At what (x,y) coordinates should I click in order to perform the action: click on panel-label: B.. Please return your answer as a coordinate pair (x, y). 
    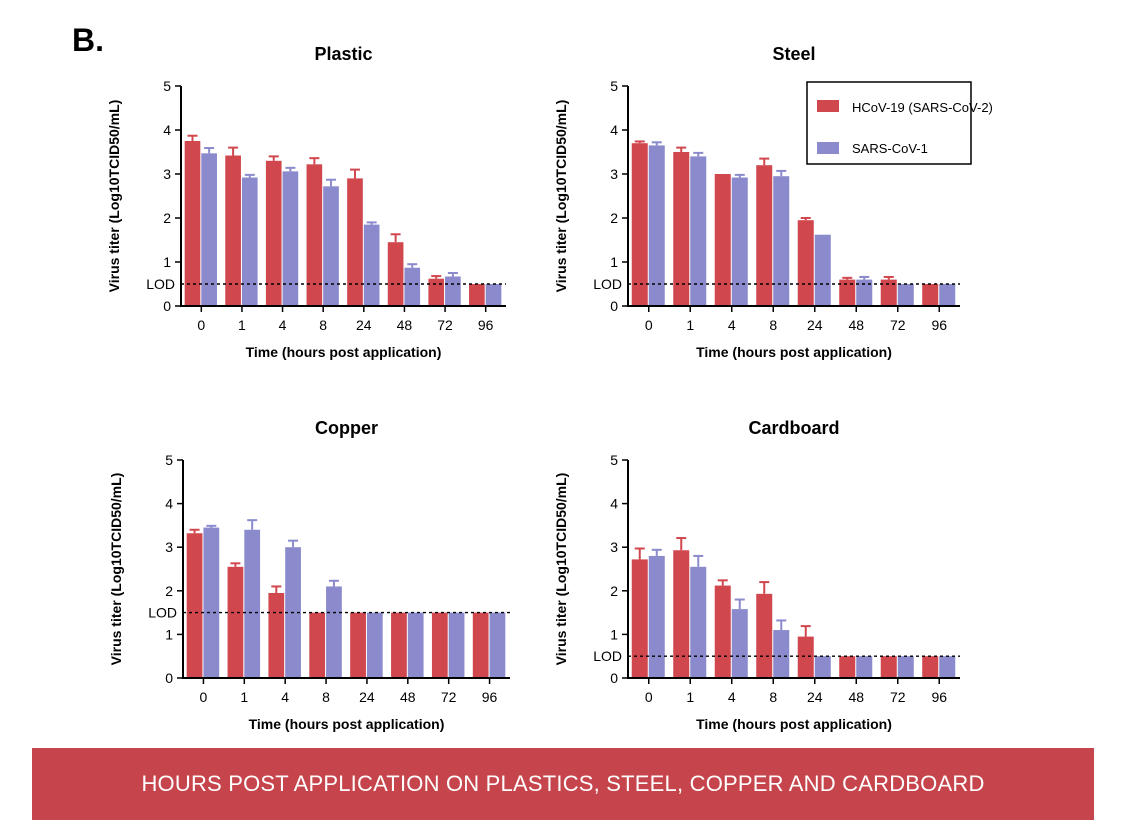
    Looking at the image, I should click on (88, 40).